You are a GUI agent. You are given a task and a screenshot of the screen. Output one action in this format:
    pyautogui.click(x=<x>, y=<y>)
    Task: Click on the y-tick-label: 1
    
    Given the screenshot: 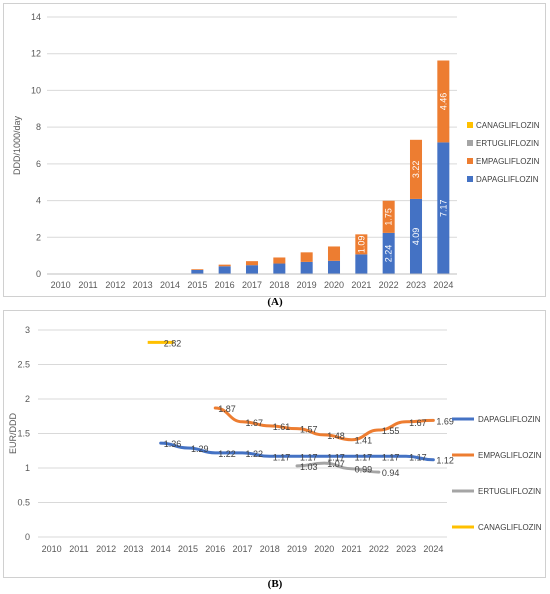 What is the action you would take?
    pyautogui.click(x=27, y=468)
    